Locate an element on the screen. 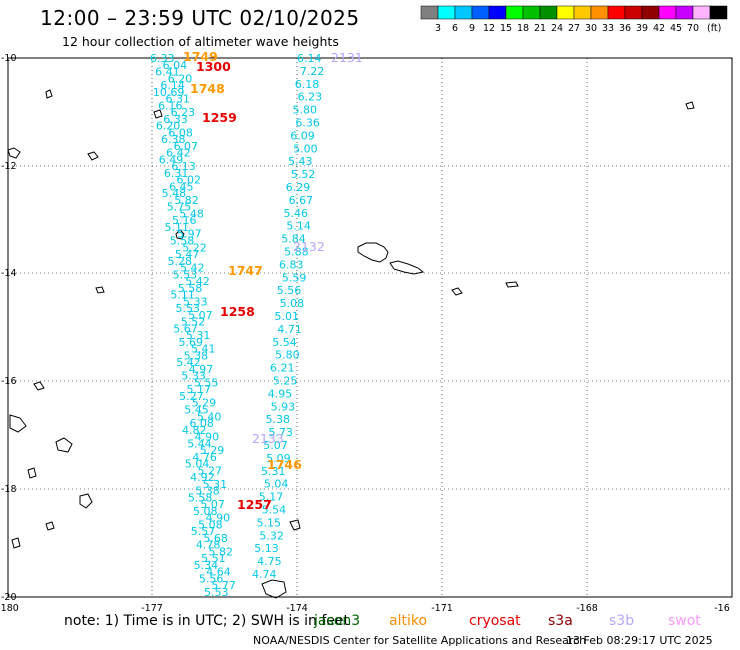 The height and width of the screenshot is (650, 740). wave-height-value: 6.02 is located at coordinates (188, 180).